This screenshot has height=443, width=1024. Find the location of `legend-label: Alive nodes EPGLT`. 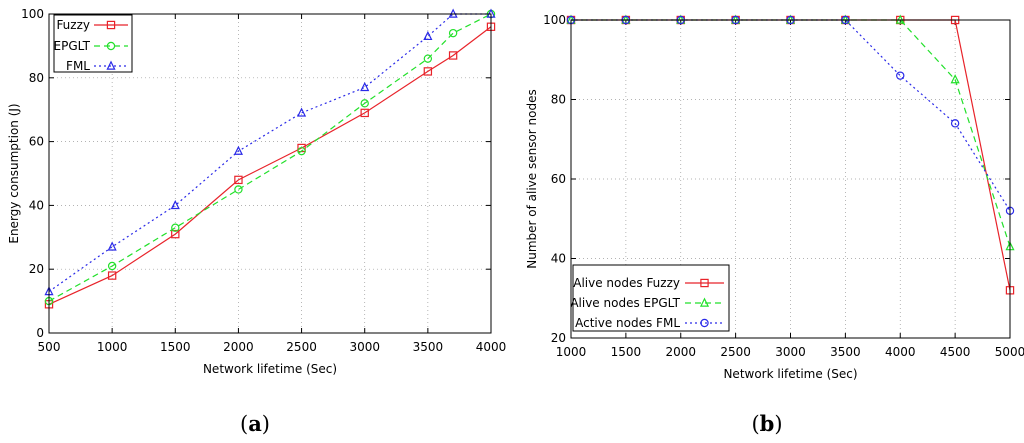

legend-label: Alive nodes EPGLT is located at coordinates (625, 303).